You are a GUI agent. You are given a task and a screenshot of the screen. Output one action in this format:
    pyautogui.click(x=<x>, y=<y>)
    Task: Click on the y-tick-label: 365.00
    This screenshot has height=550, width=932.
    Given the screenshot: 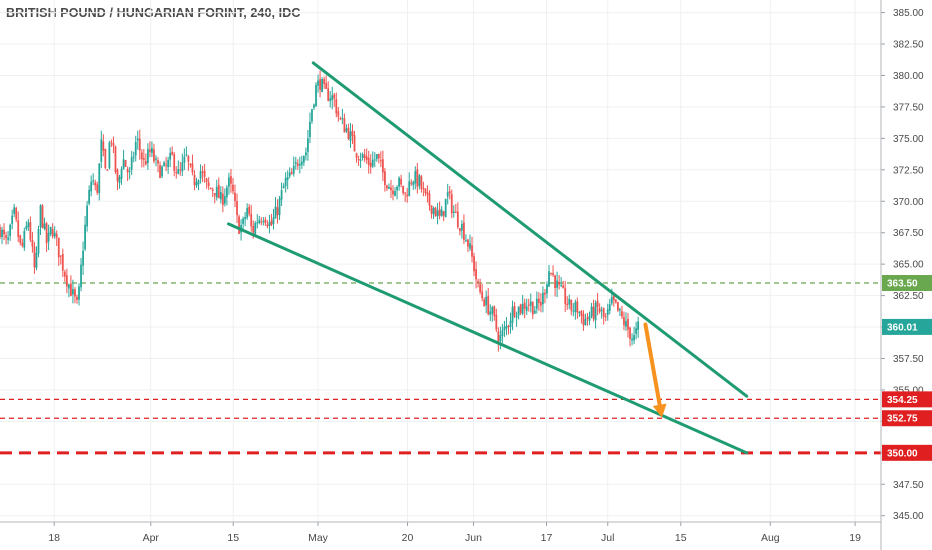 What is the action you would take?
    pyautogui.click(x=908, y=265)
    